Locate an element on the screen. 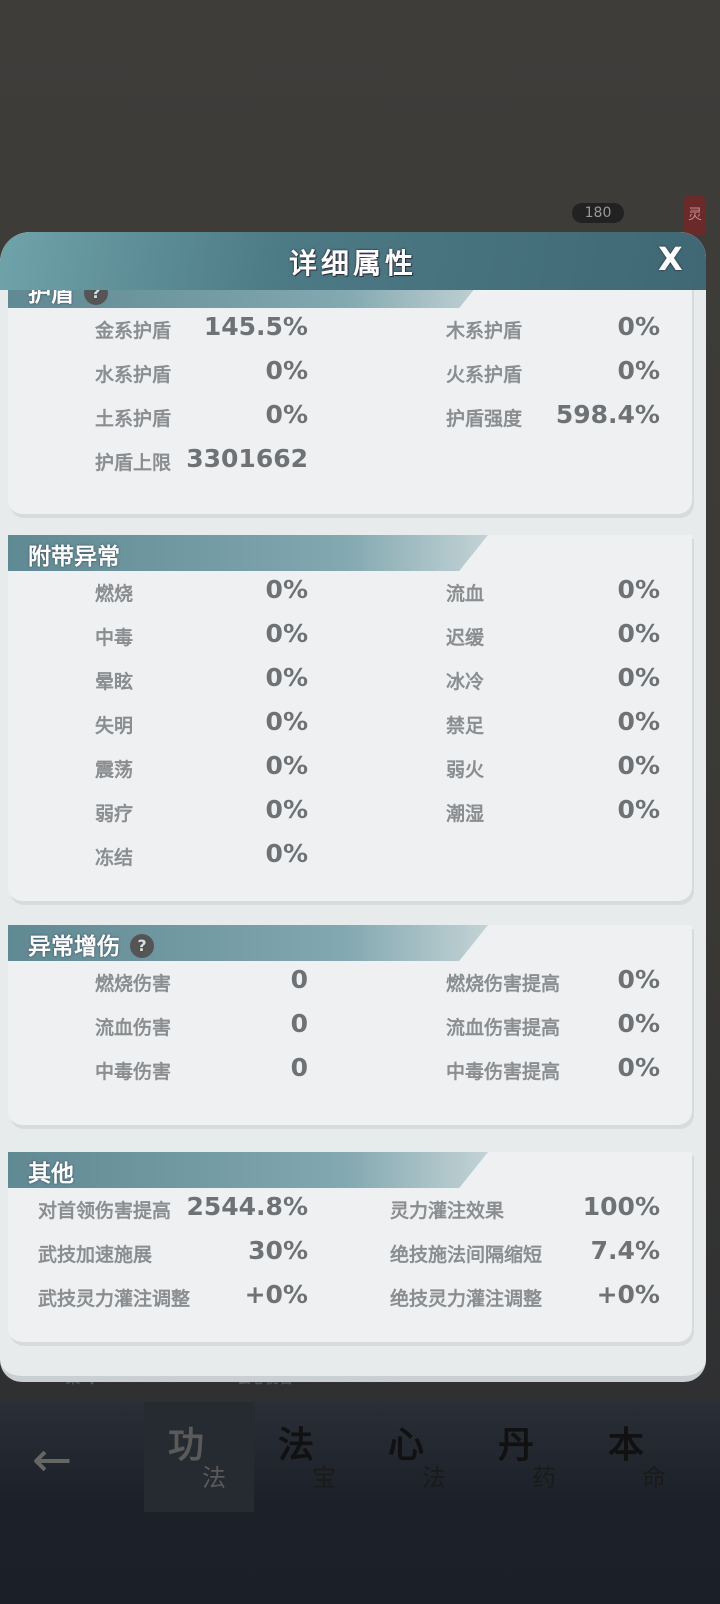 This screenshot has width=720, height=1604. attr-label: 绝技施法间隔缩短 is located at coordinates (466, 1255).